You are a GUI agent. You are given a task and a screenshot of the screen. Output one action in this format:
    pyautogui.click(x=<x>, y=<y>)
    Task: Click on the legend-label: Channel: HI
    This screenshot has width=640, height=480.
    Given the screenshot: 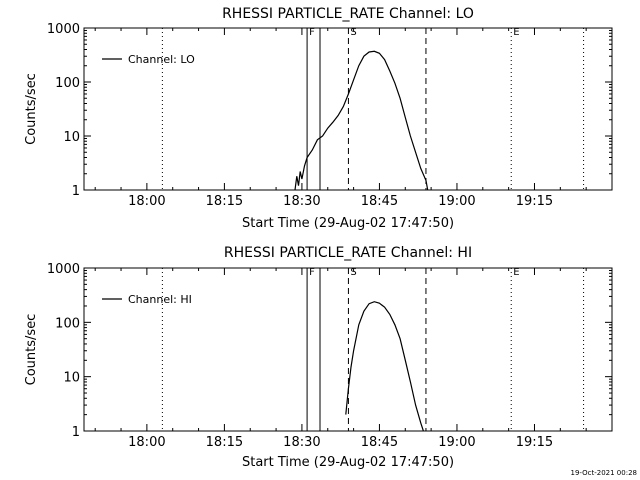 What is the action you would take?
    pyautogui.click(x=160, y=299)
    